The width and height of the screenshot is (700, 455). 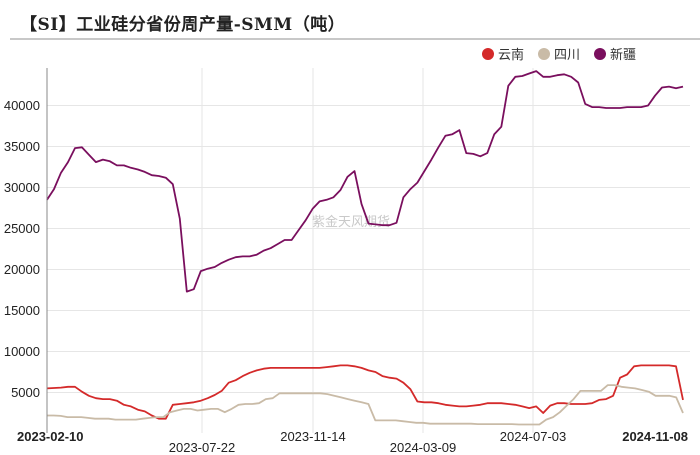 I want to click on y-tick-label: 40000, so click(x=22, y=105).